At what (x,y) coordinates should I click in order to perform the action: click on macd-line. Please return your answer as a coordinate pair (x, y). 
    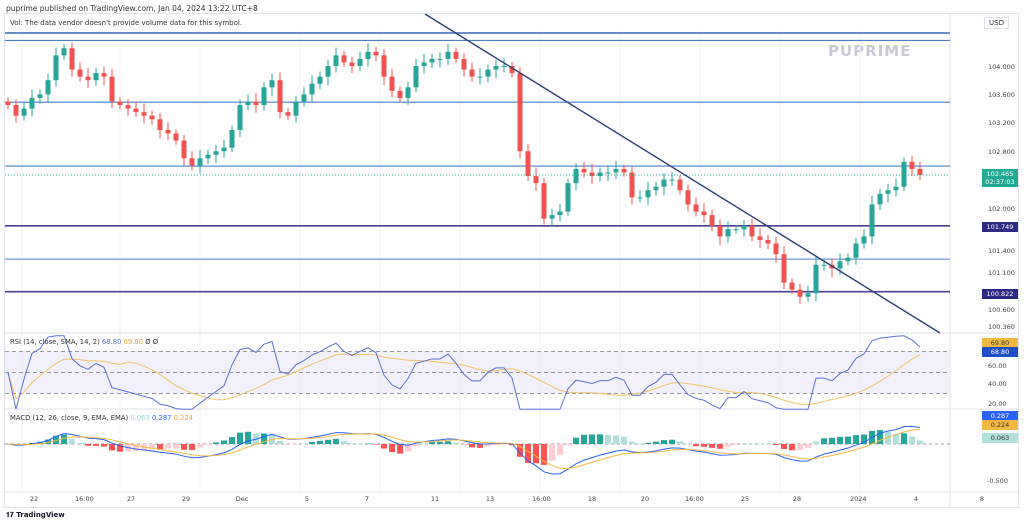
    Looking at the image, I should click on (464, 450).